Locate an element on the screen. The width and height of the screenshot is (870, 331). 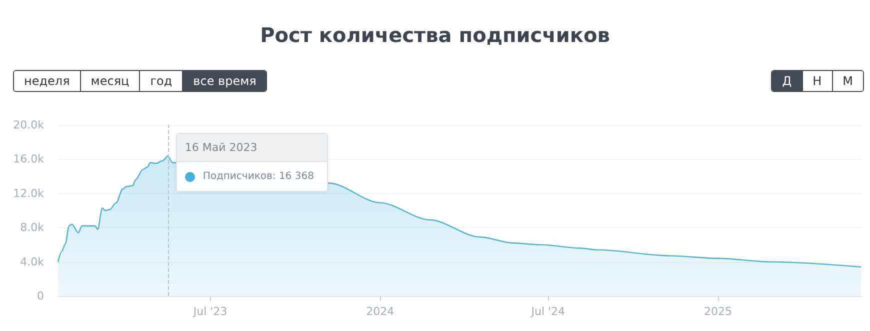
y-tick-label: 12.0k is located at coordinates (29, 193).